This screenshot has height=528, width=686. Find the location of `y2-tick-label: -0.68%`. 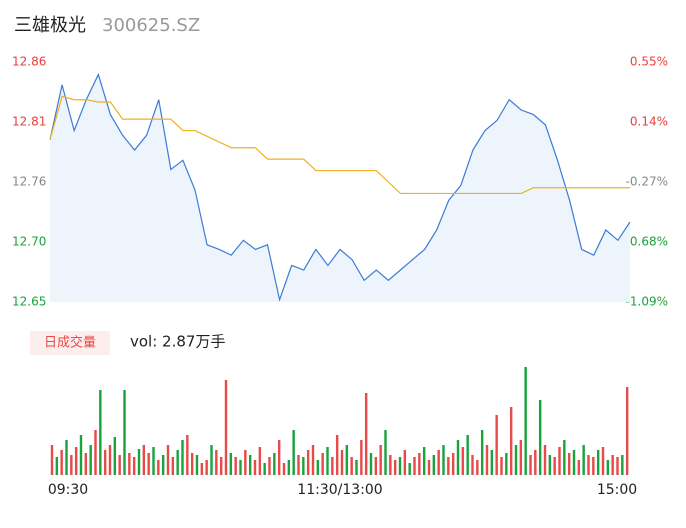

y2-tick-label: -0.68% is located at coordinates (647, 242).